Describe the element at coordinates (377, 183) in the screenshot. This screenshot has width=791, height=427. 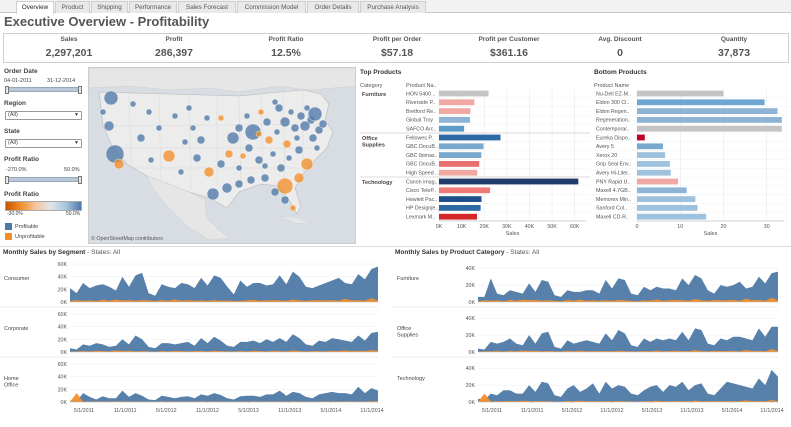
I see `category-label: Technology` at that location.